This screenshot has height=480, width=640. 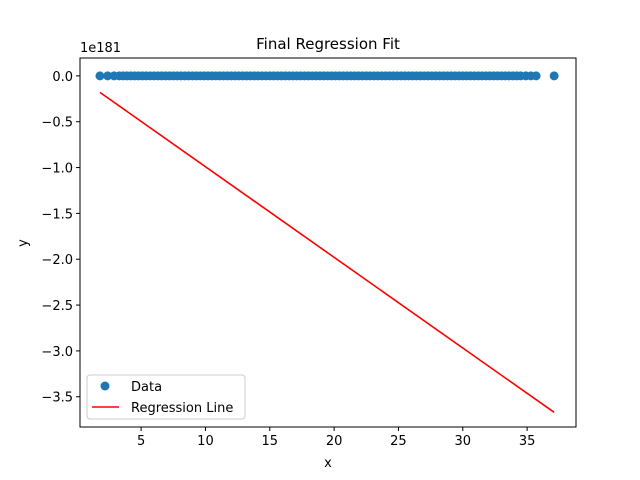 What do you see at coordinates (205, 441) in the screenshot?
I see `x-tick-label: 10` at bounding box center [205, 441].